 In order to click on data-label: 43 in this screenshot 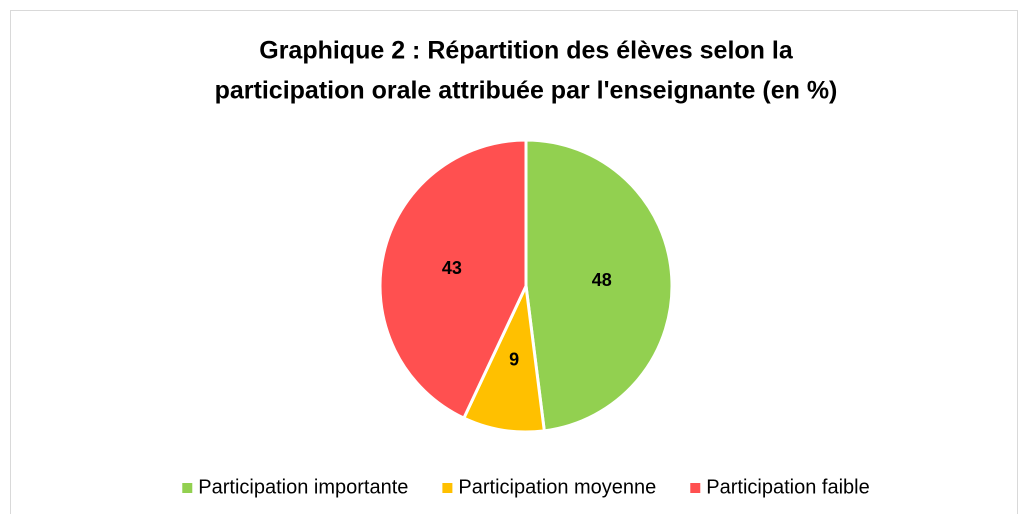, I will do `click(452, 268)`.